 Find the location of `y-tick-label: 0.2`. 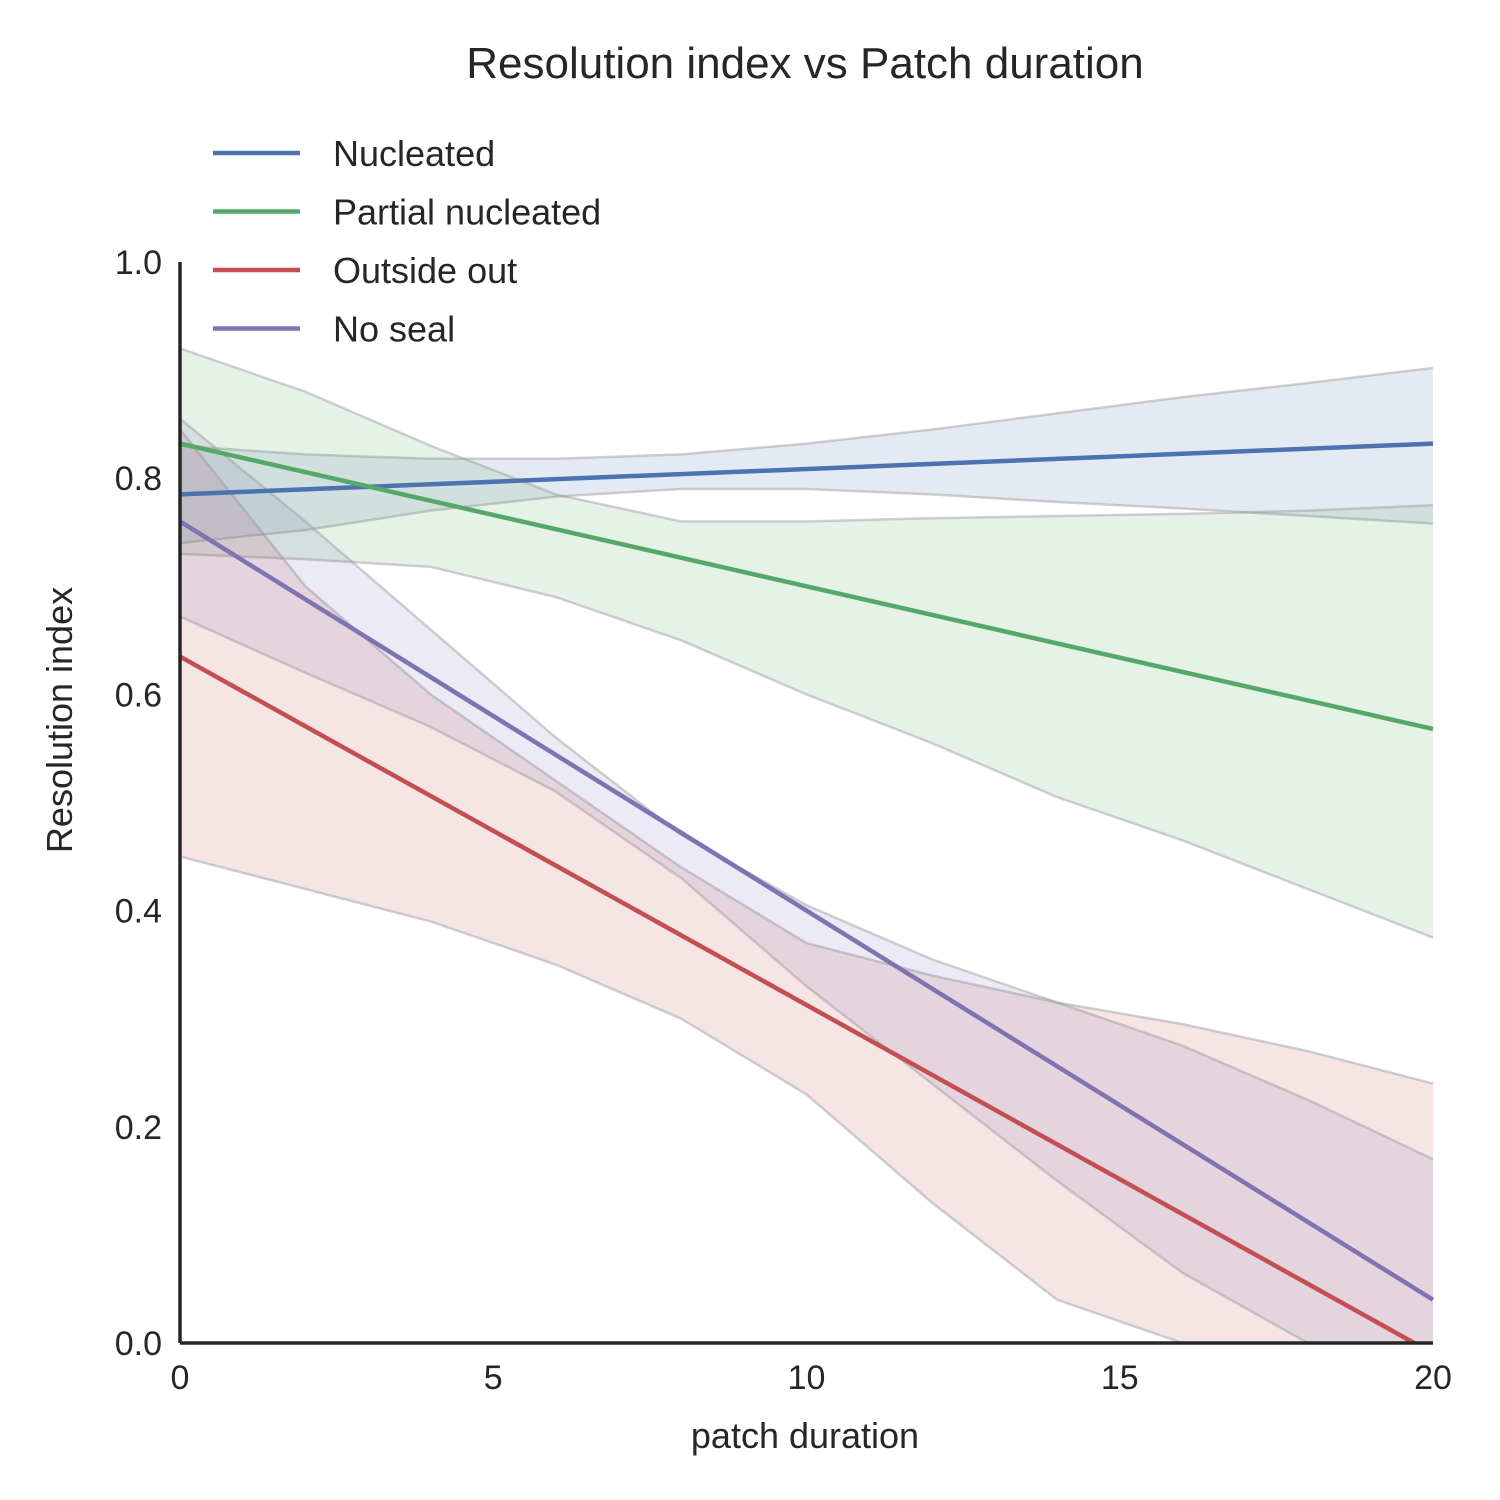

y-tick-label: 0.2 is located at coordinates (138, 1128).